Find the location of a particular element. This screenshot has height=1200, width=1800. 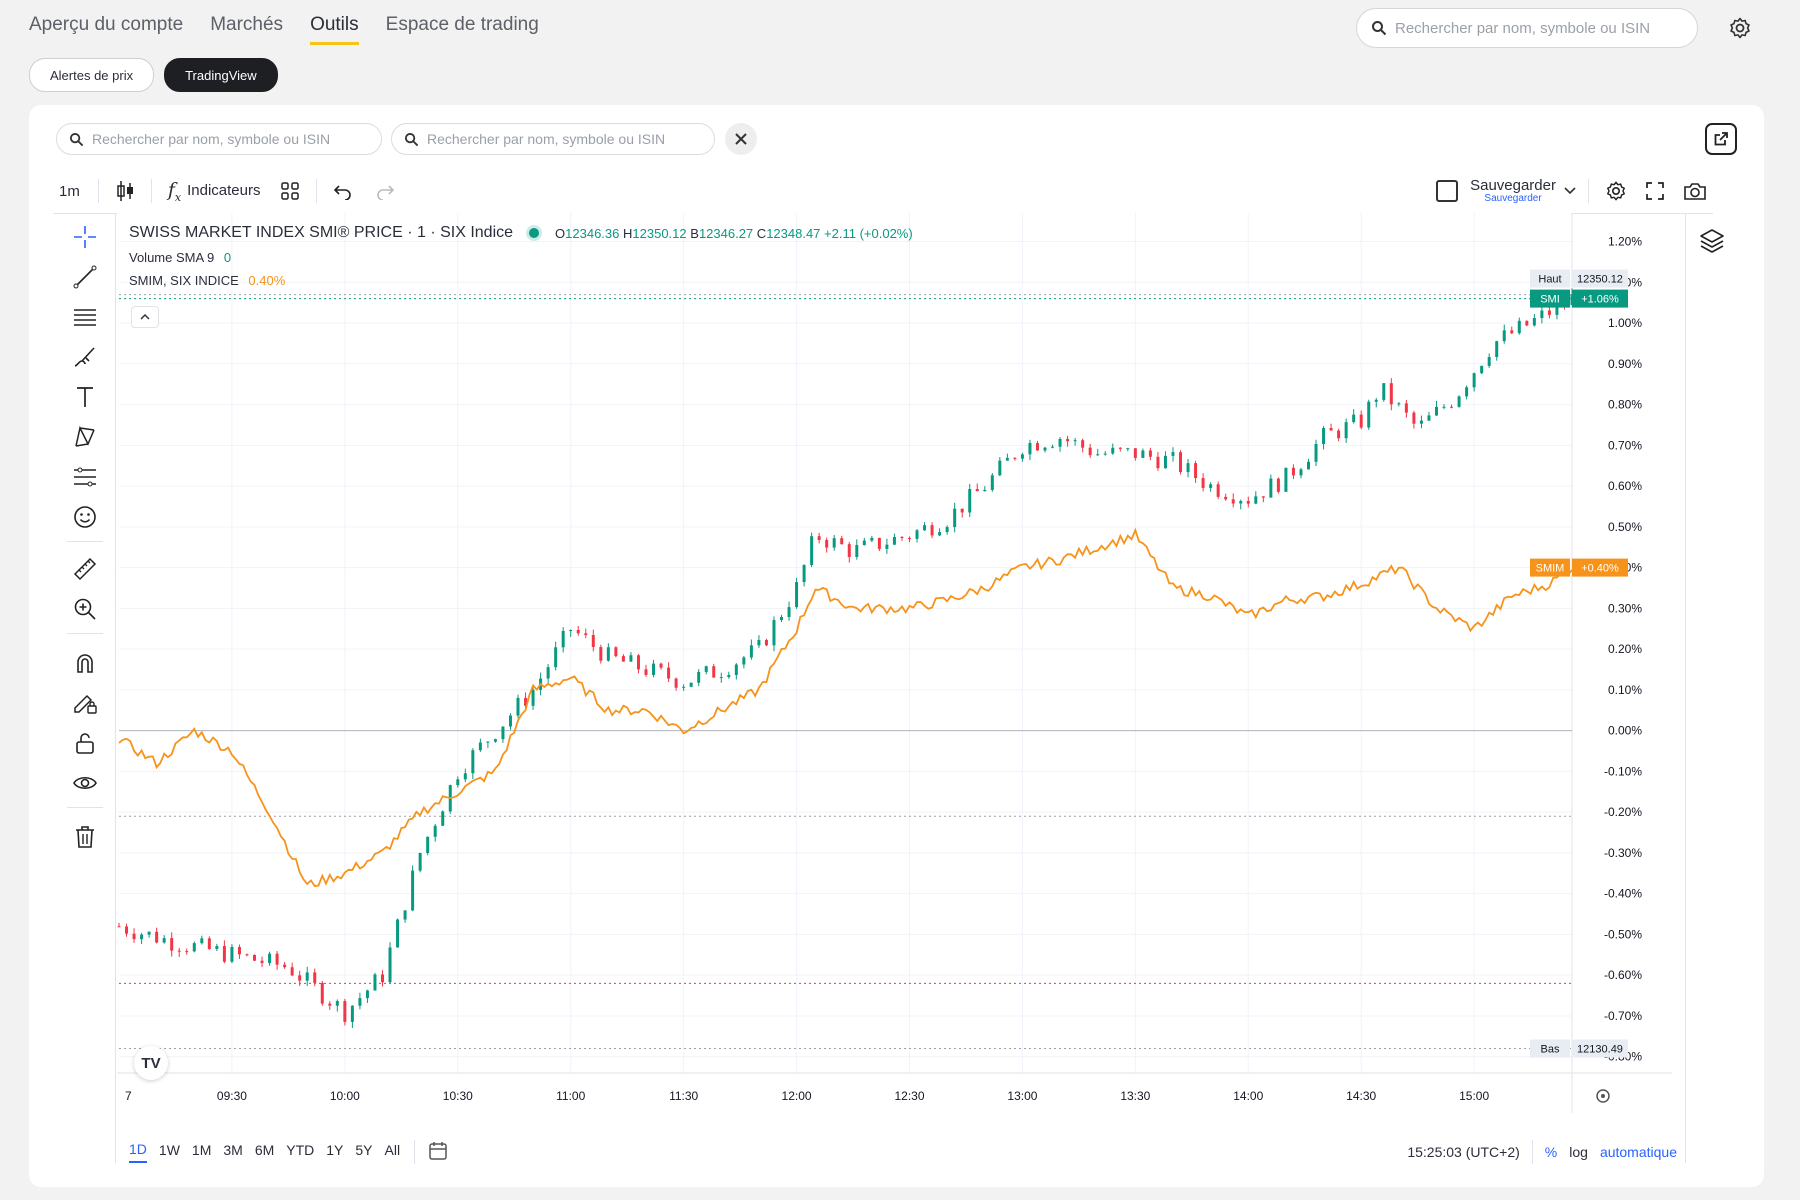

unlock-icon is located at coordinates (85, 743).